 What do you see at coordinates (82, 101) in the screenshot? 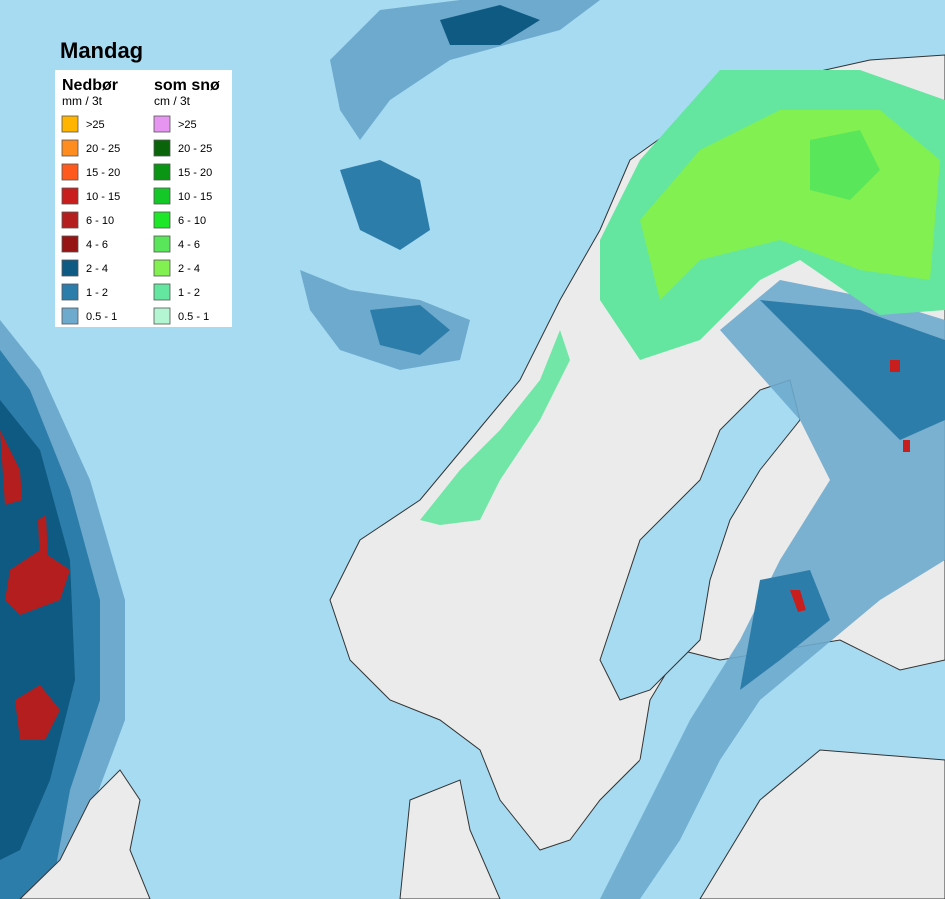
I see `legend-unit: mm / 3t` at bounding box center [82, 101].